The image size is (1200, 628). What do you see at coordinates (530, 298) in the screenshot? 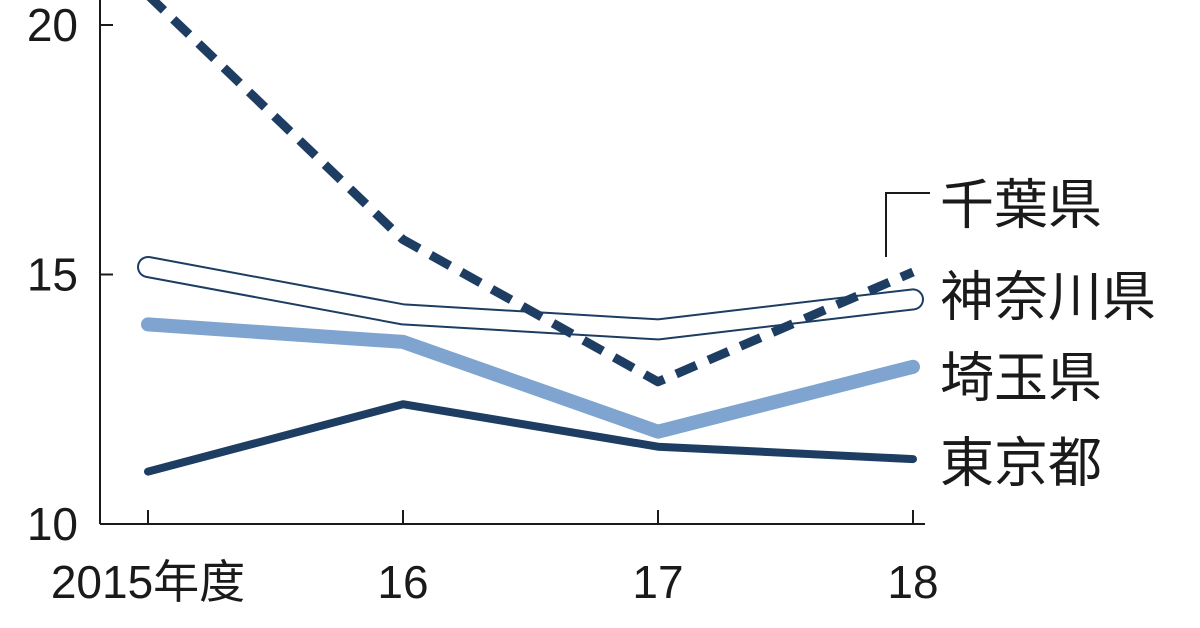
I see `series-line-fill` at bounding box center [530, 298].